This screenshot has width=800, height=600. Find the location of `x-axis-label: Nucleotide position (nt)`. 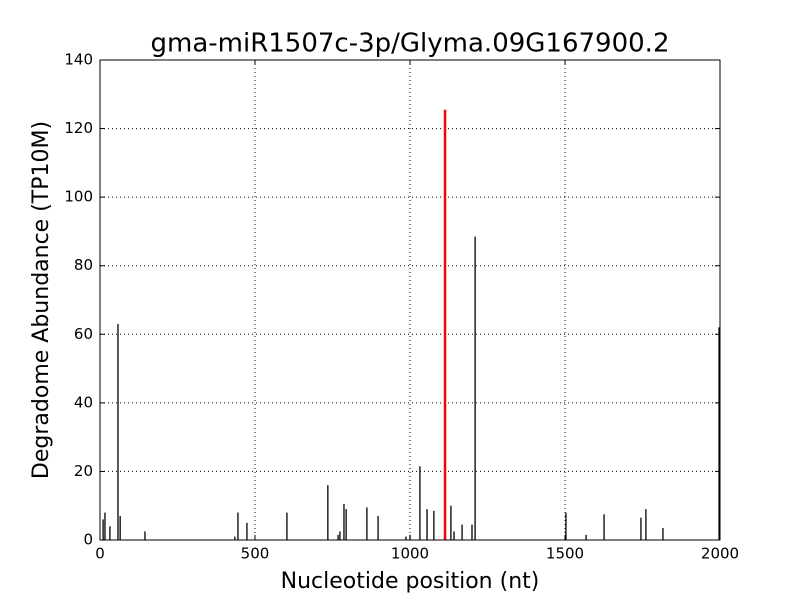

x-axis-label: Nucleotide position (nt) is located at coordinates (410, 581).